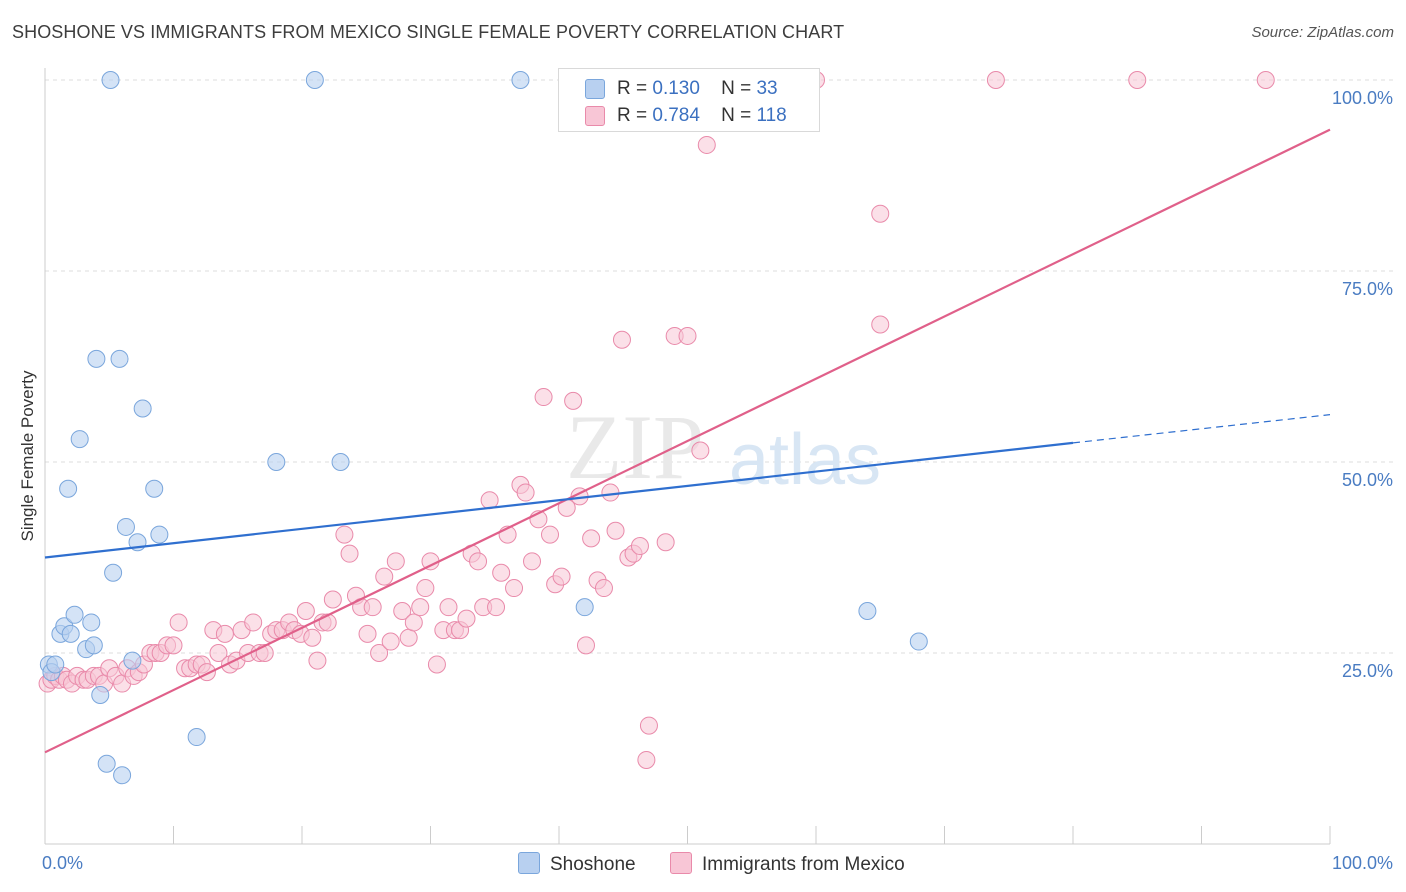 This screenshot has height=892, width=1406. Describe the element at coordinates (771, 115) in the screenshot. I see `legend-n-value: 118` at that location.